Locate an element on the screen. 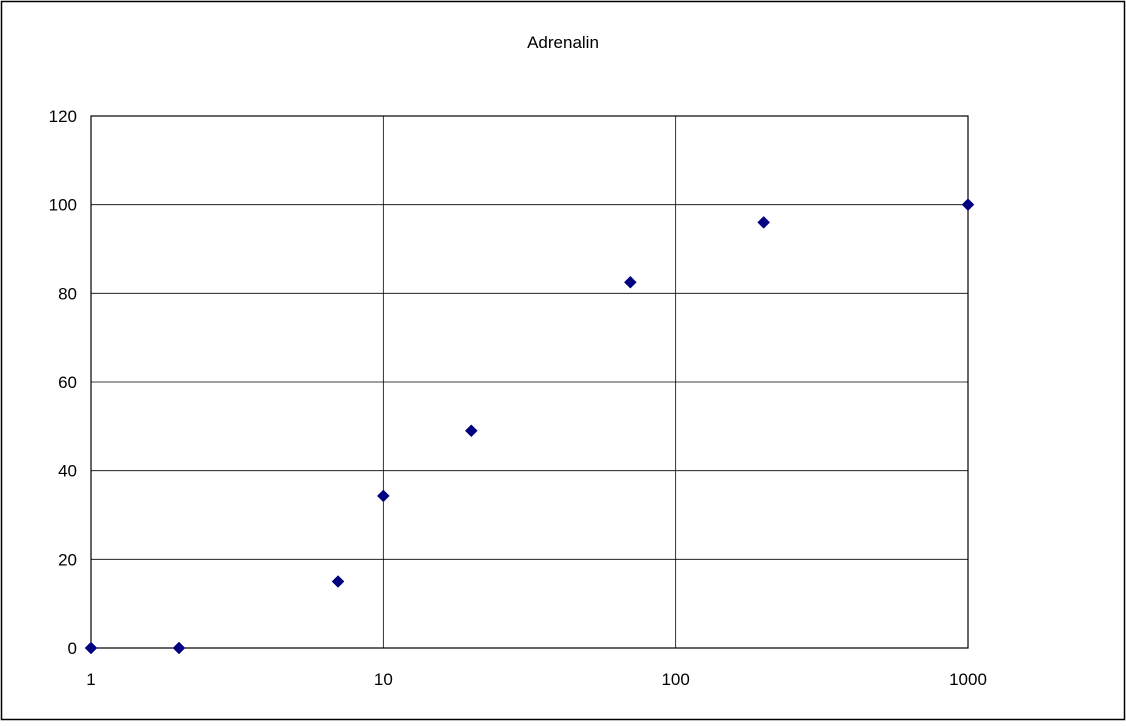 Image resolution: width=1126 pixels, height=726 pixels. x-tick-label: 1000 is located at coordinates (968, 679).